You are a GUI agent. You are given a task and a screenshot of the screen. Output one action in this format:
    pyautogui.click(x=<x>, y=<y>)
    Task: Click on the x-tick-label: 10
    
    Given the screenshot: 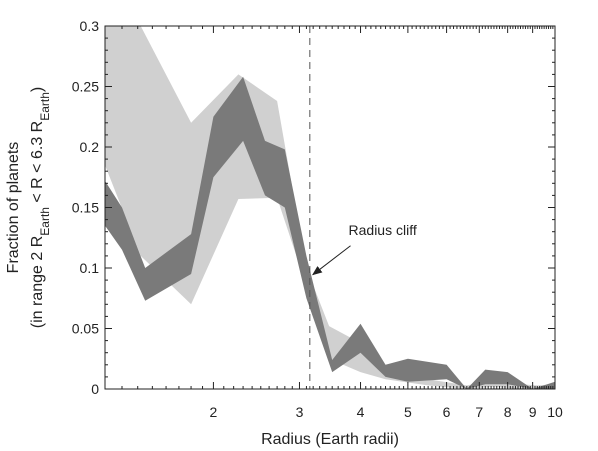 What is the action you would take?
    pyautogui.click(x=555, y=412)
    